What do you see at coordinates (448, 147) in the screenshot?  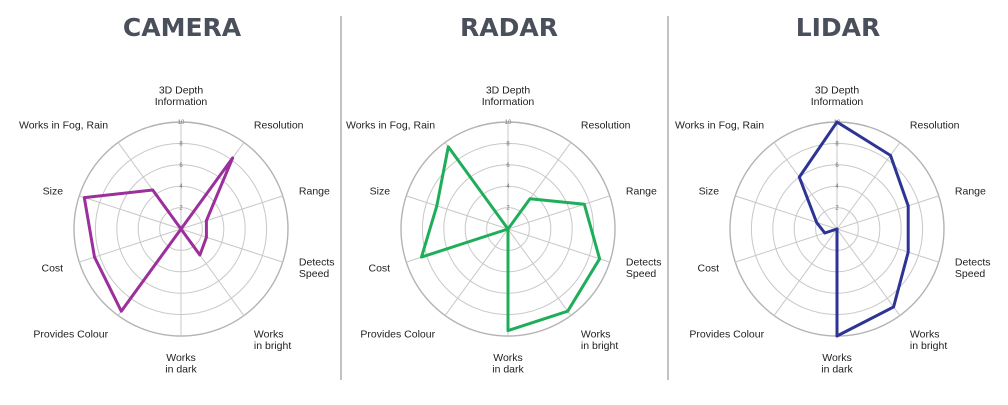 I see `radar-data-point-works-in-fog-rain` at bounding box center [448, 147].